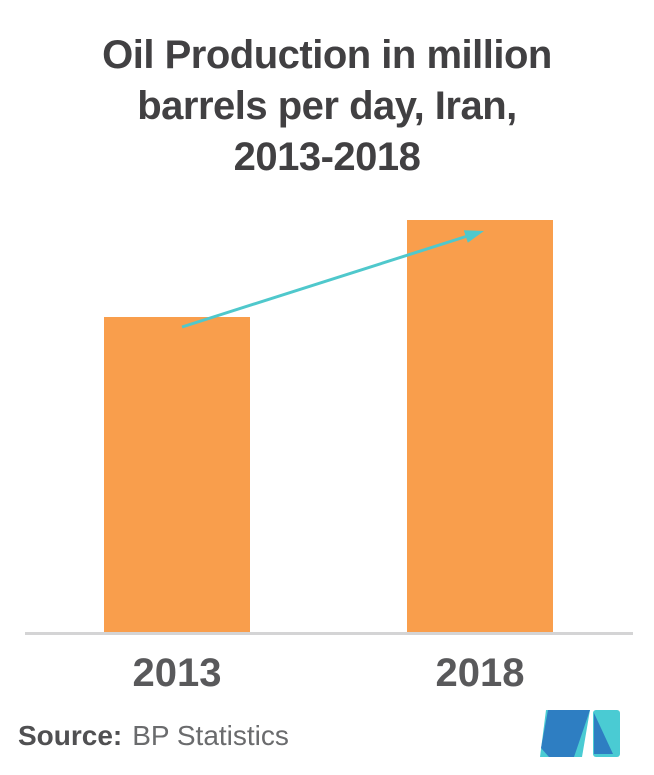  I want to click on trend-arrow-icon, so click(332, 279).